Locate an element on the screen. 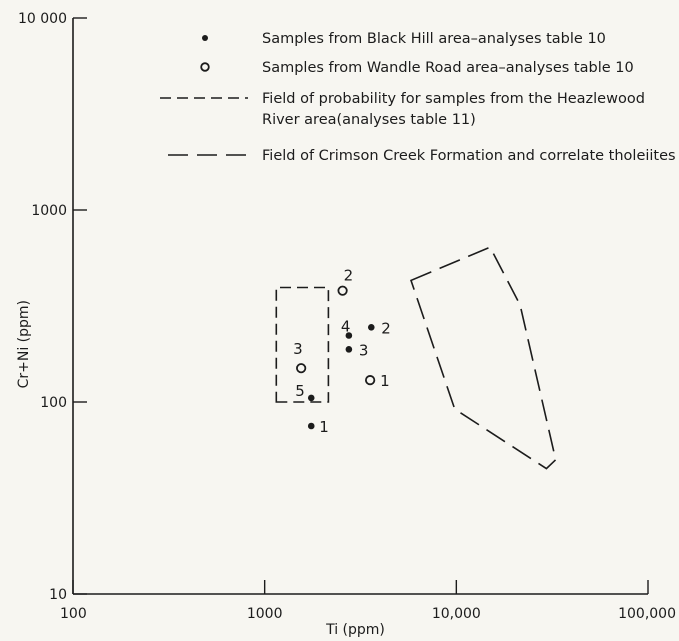  y-tick-label: 10 000 is located at coordinates (42, 19).